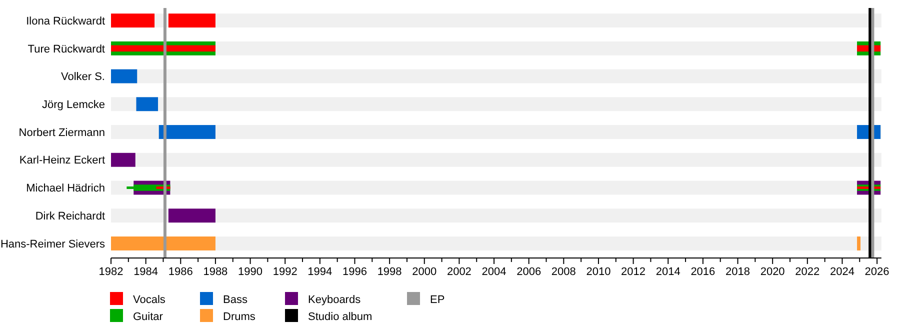  Describe the element at coordinates (494, 272) in the screenshot. I see `x-tick-label: 2004` at that location.